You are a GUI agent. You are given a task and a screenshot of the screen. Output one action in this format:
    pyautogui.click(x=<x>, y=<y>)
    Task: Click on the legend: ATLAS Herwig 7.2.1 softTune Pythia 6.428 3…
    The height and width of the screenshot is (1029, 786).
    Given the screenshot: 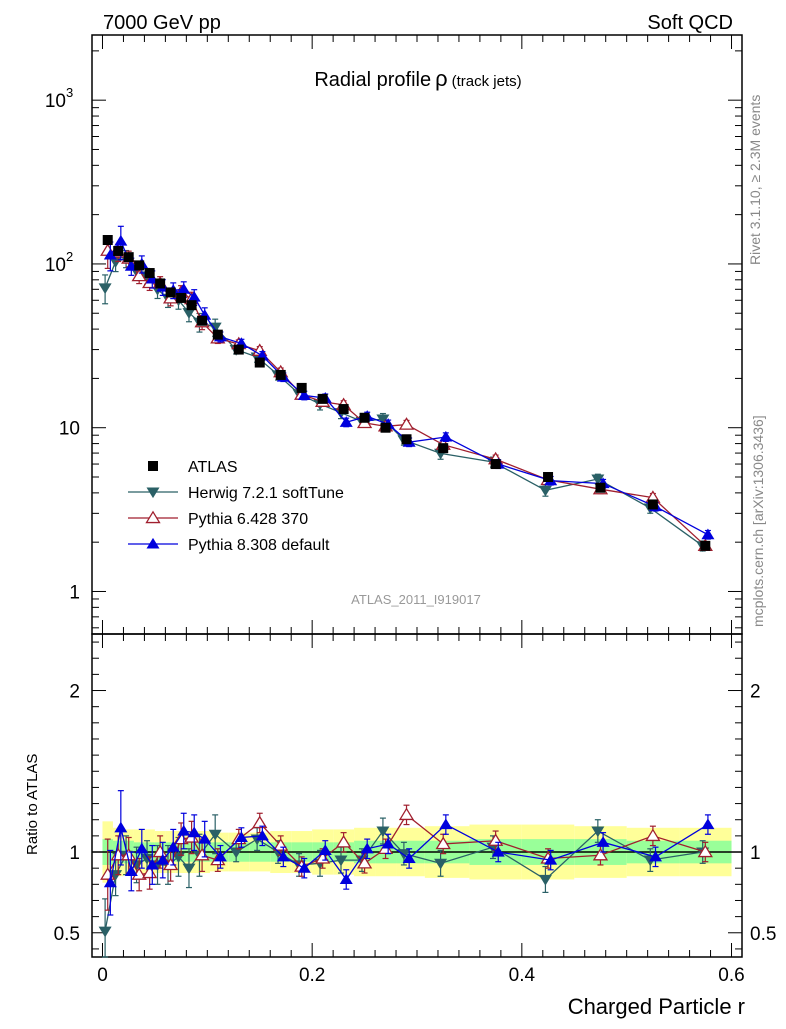 What is the action you would take?
    pyautogui.click(x=236, y=506)
    